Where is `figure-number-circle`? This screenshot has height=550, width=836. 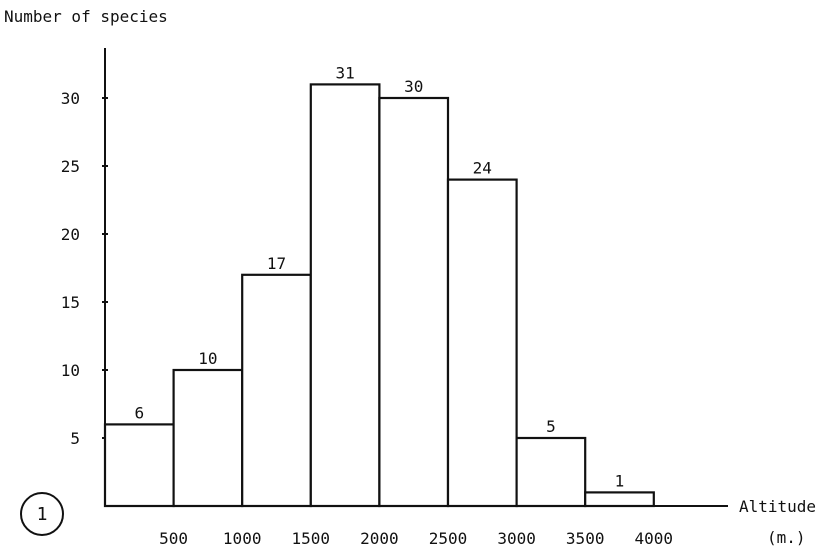 figure-number-circle is located at coordinates (42, 514).